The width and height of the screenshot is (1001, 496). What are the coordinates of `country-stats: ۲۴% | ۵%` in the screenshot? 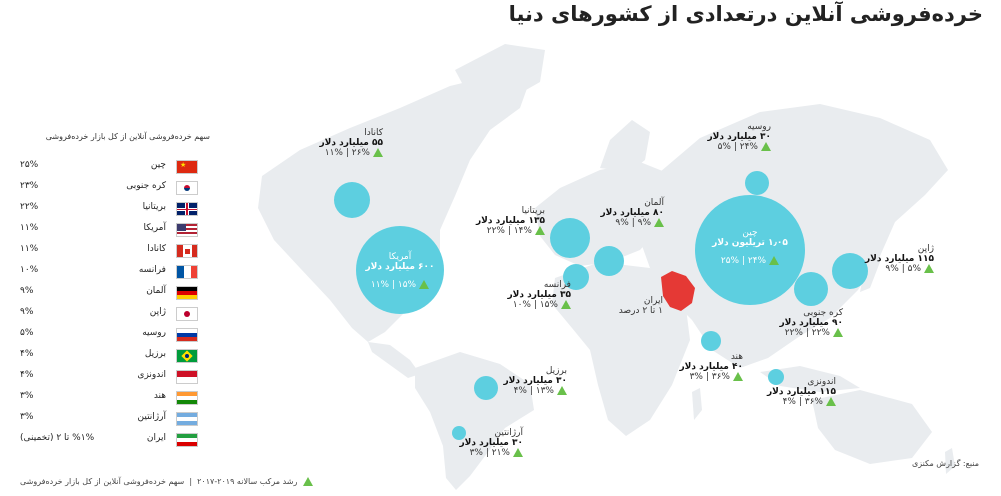 It's located at (739, 147).